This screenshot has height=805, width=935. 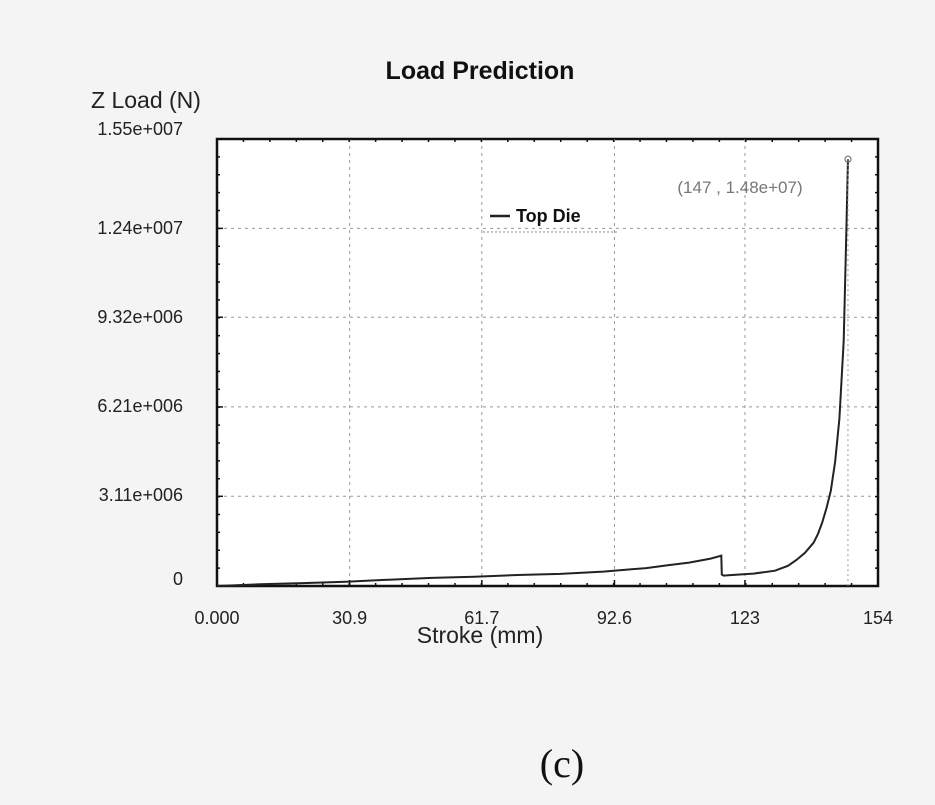 What do you see at coordinates (141, 495) in the screenshot?
I see `y-tick-label: 3.11e+006` at bounding box center [141, 495].